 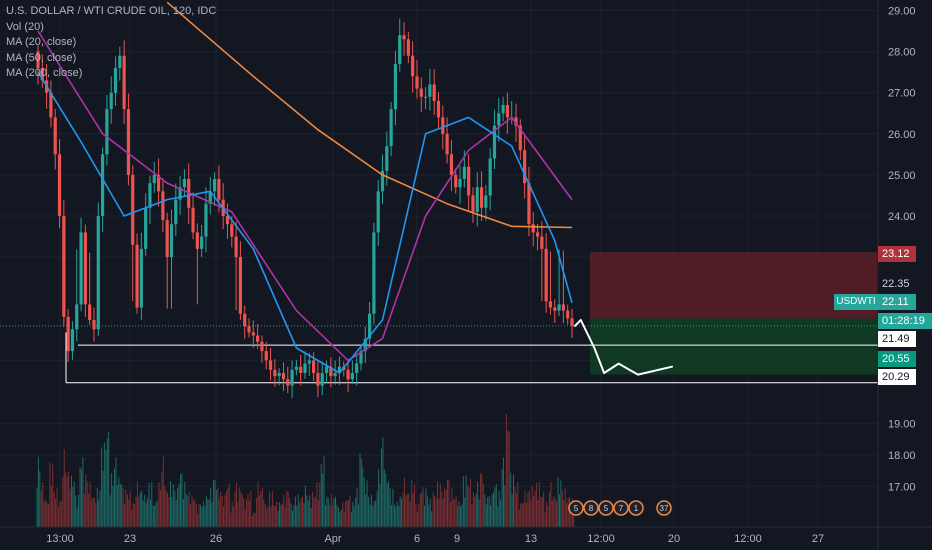 I want to click on legend-ma200: MA (200, close), so click(x=44, y=73).